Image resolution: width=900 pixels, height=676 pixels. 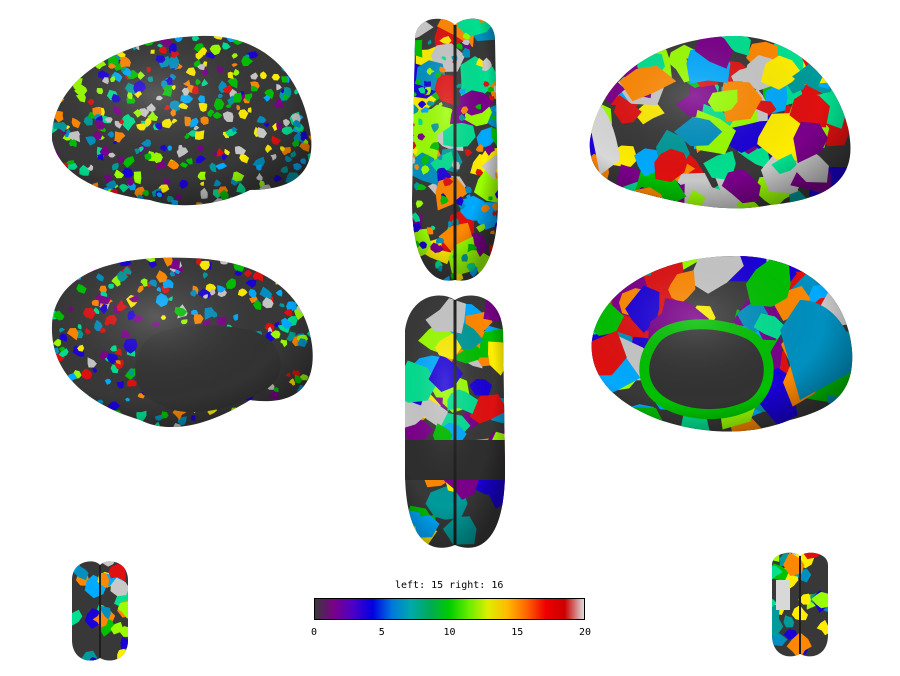 What do you see at coordinates (585, 632) in the screenshot?
I see `colorbar-tick-label: 20` at bounding box center [585, 632].